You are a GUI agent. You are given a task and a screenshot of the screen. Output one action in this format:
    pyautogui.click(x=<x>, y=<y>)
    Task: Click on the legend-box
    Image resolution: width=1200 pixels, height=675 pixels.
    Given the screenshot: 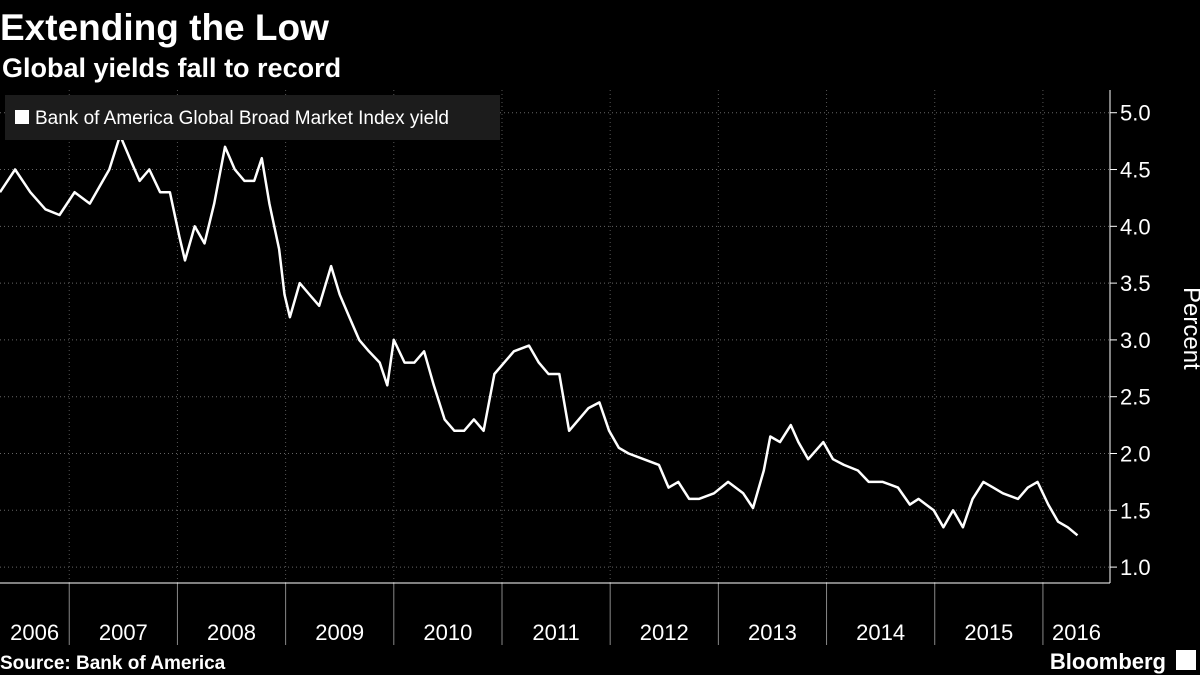 What is the action you would take?
    pyautogui.click(x=252, y=117)
    